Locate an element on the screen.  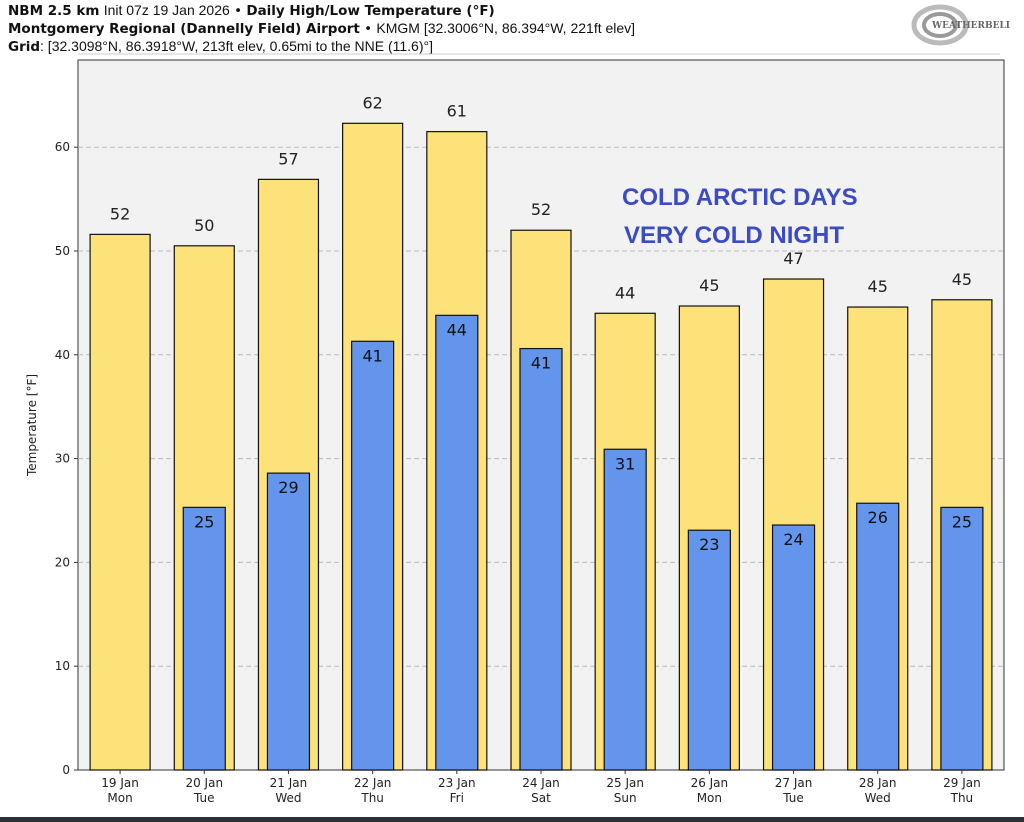
station-info: KMGM [32.3006°N, 86.394°W, 221ft elev] is located at coordinates (506, 28).